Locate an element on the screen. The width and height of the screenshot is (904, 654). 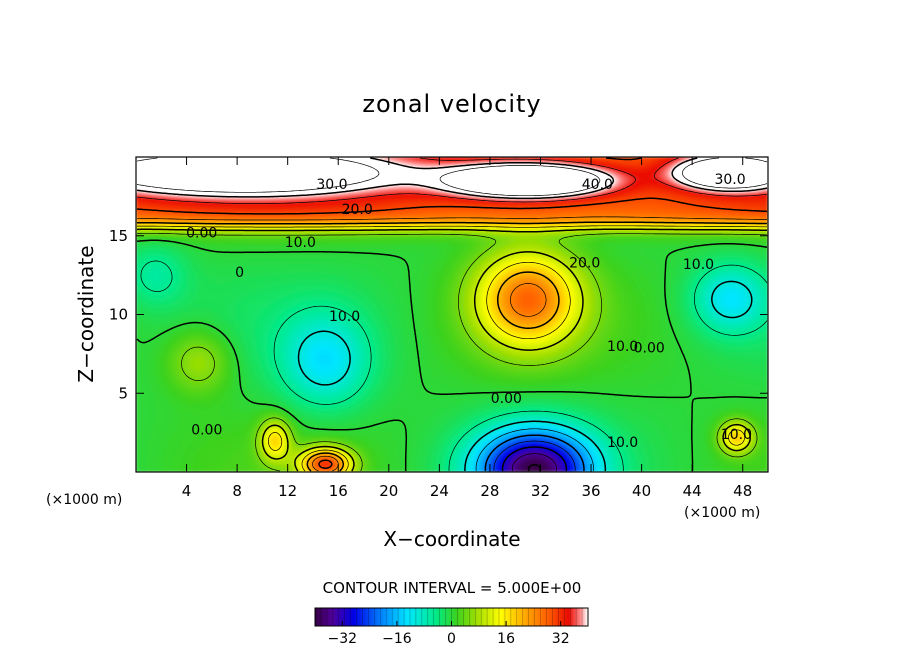
x-tick-label: 48 is located at coordinates (742, 491).